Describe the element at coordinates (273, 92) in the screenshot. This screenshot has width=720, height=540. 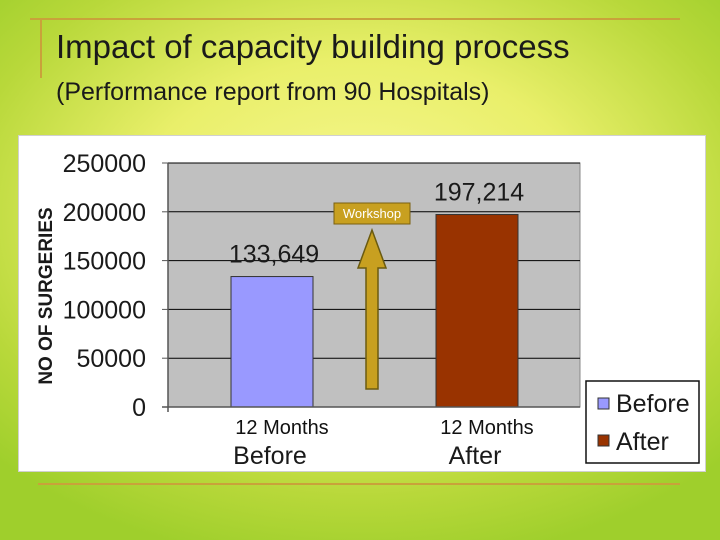
I see `page-subtitle: (Performance report from 90 Hospitals)` at that location.